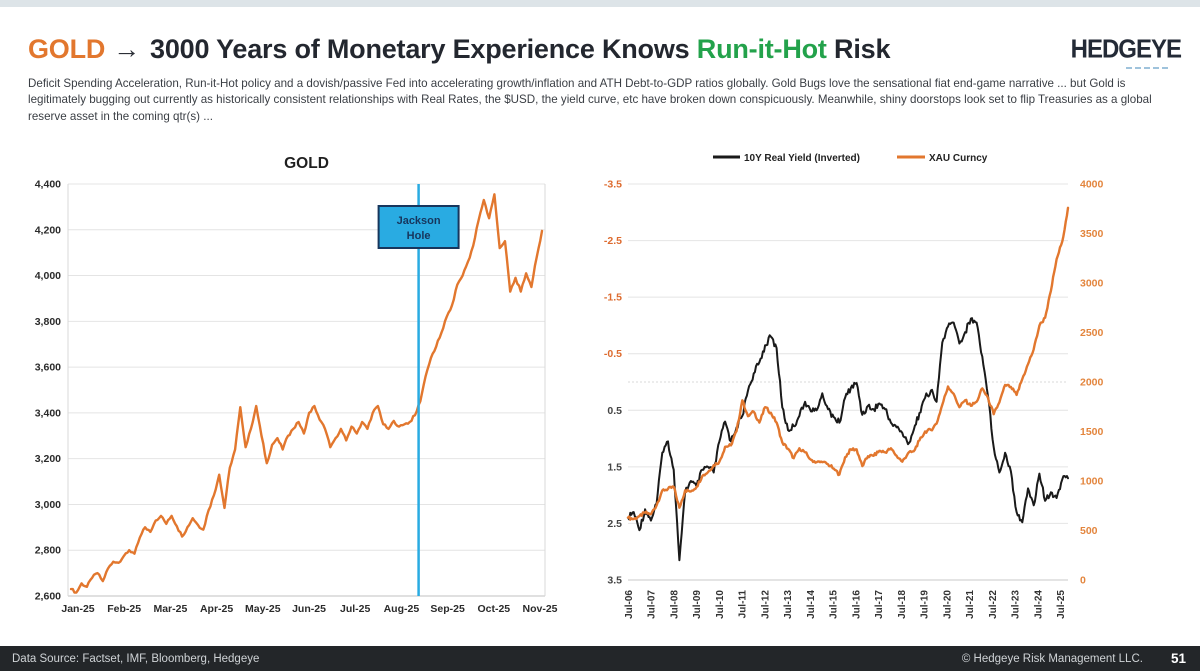  Describe the element at coordinates (1083, 581) in the screenshot. I see `right-y-axis-tick-label: 0` at that location.